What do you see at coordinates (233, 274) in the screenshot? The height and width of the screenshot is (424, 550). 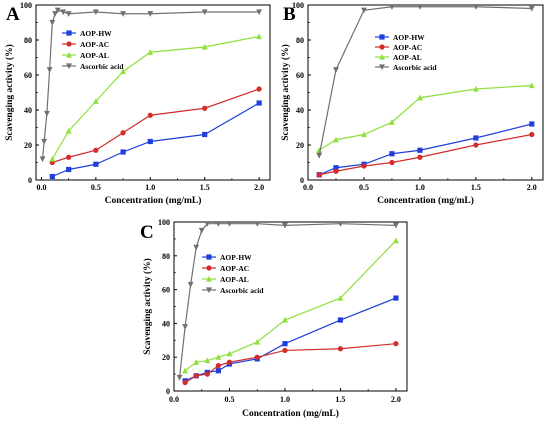 I see `legend: AOP-HW AOP-AC AOP-AL Ascorbic acid` at bounding box center [233, 274].